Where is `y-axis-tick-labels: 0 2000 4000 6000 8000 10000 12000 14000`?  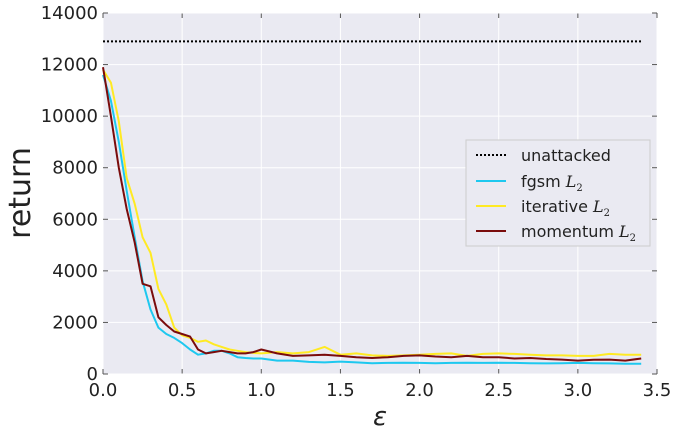 y-axis-tick-labels: 0 2000 4000 6000 8000 10000 12000 14000 is located at coordinates (69, 194).